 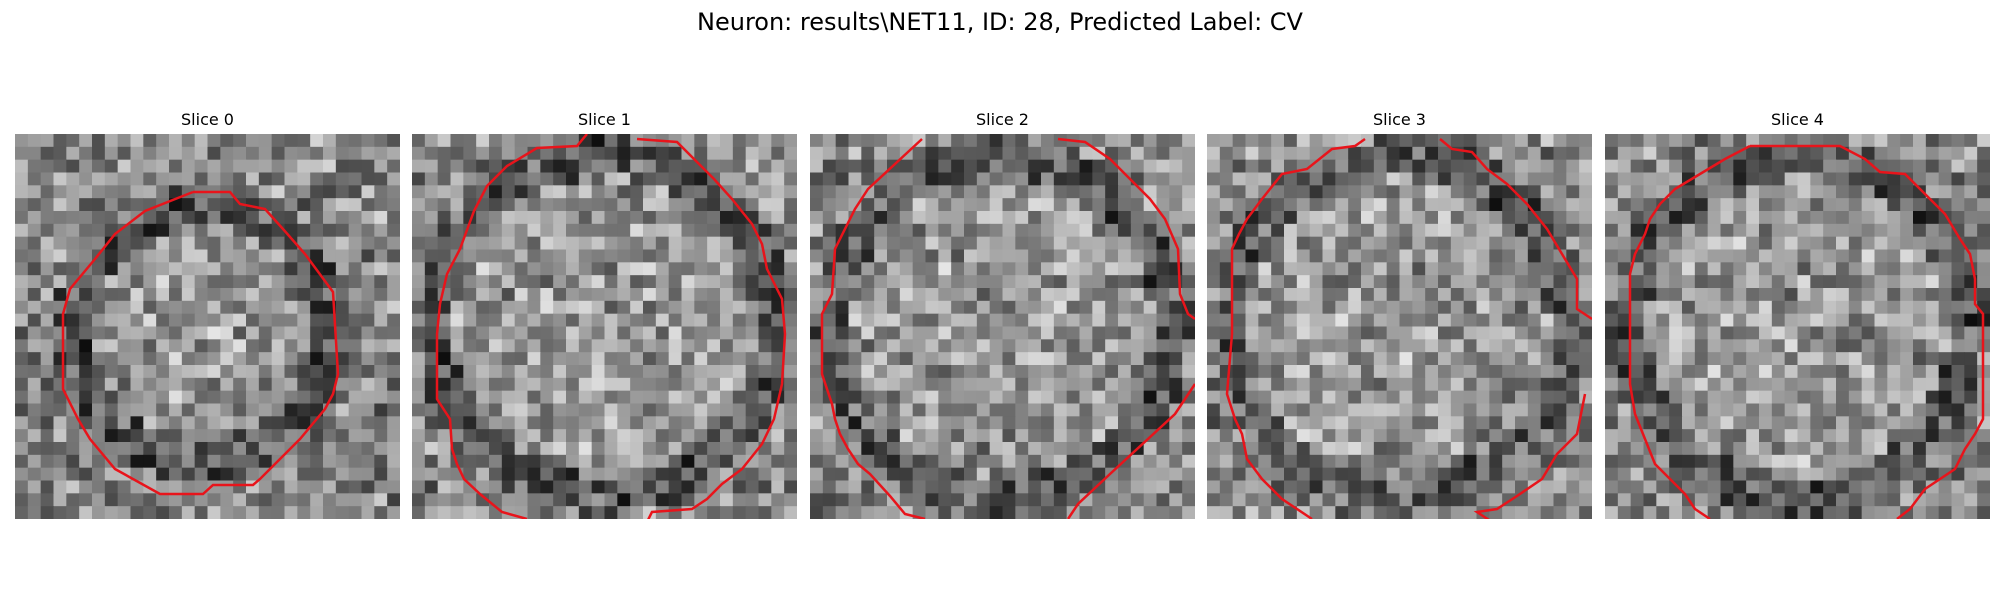 I want to click on slice-title-3: Slice 3, so click(x=1399, y=119).